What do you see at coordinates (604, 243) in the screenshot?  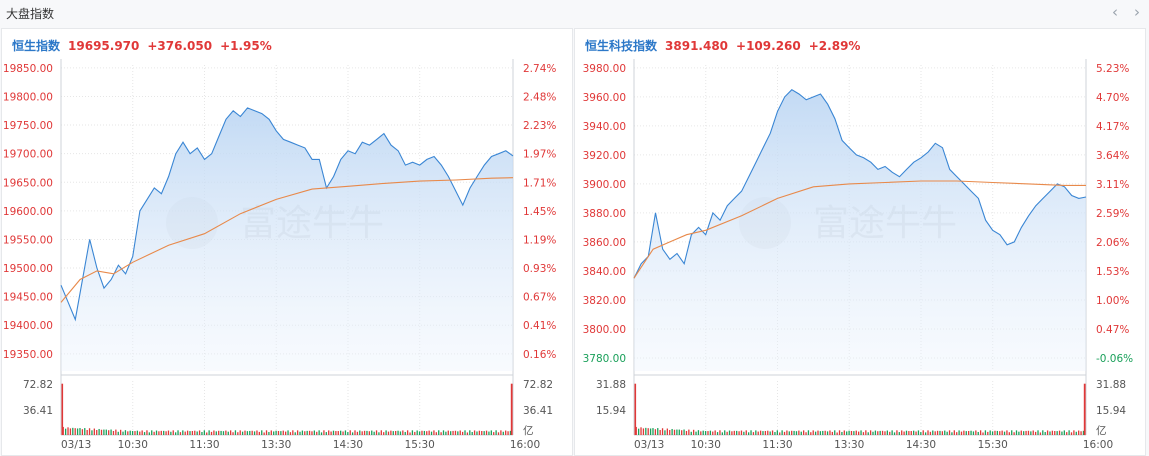 I see `y-tick-label: 3860.00` at bounding box center [604, 243].